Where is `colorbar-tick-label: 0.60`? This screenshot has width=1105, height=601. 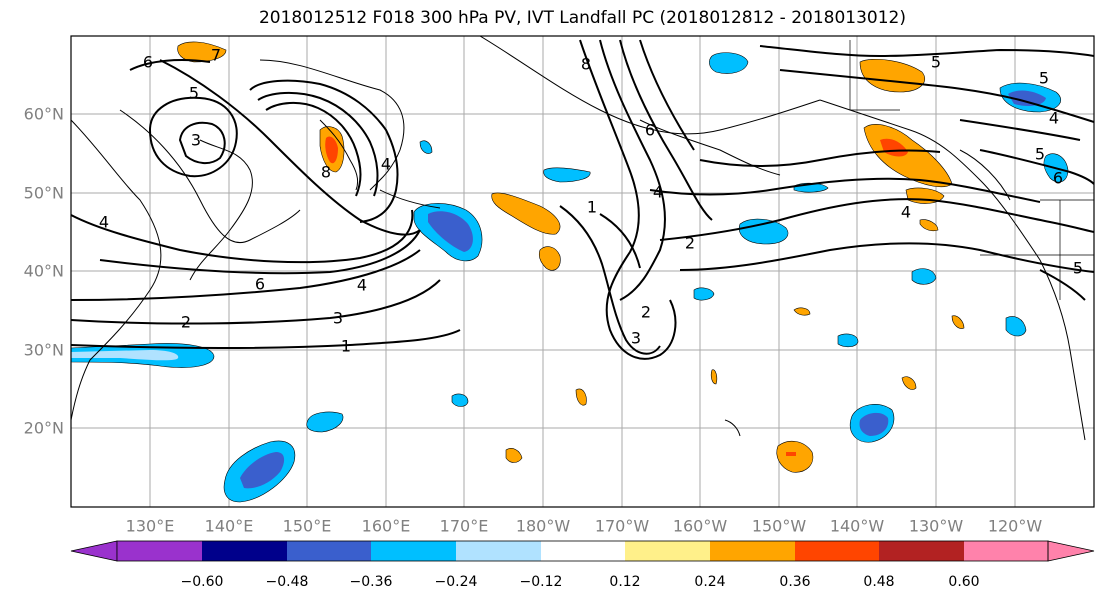 colorbar-tick-label: 0.60 is located at coordinates (963, 582).